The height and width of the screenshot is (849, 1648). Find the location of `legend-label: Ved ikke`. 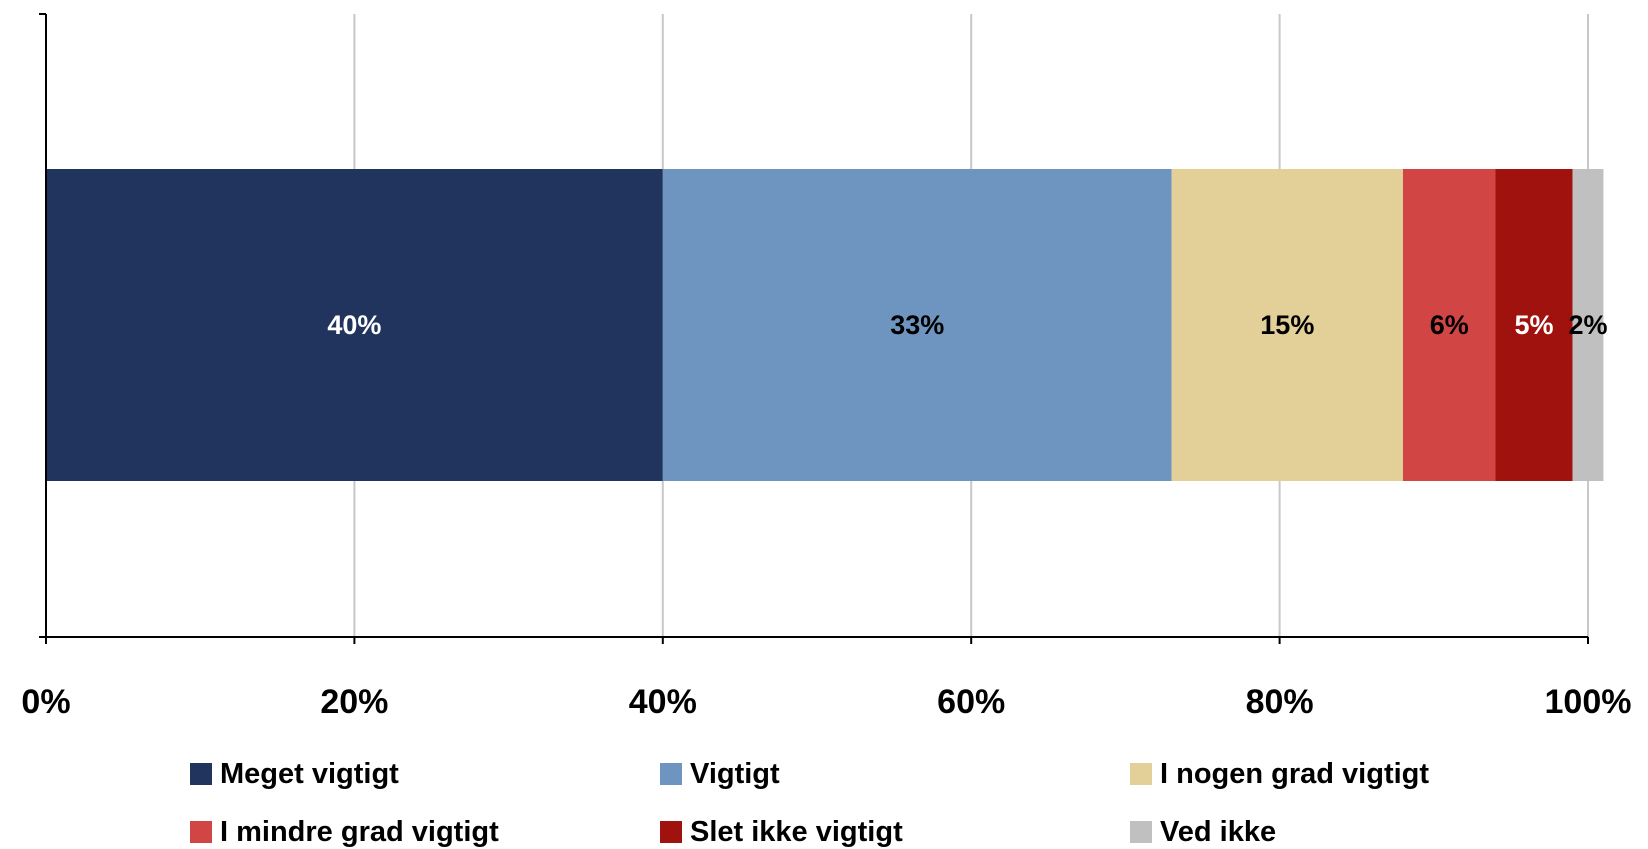

legend-label: Ved ikke is located at coordinates (1218, 832).